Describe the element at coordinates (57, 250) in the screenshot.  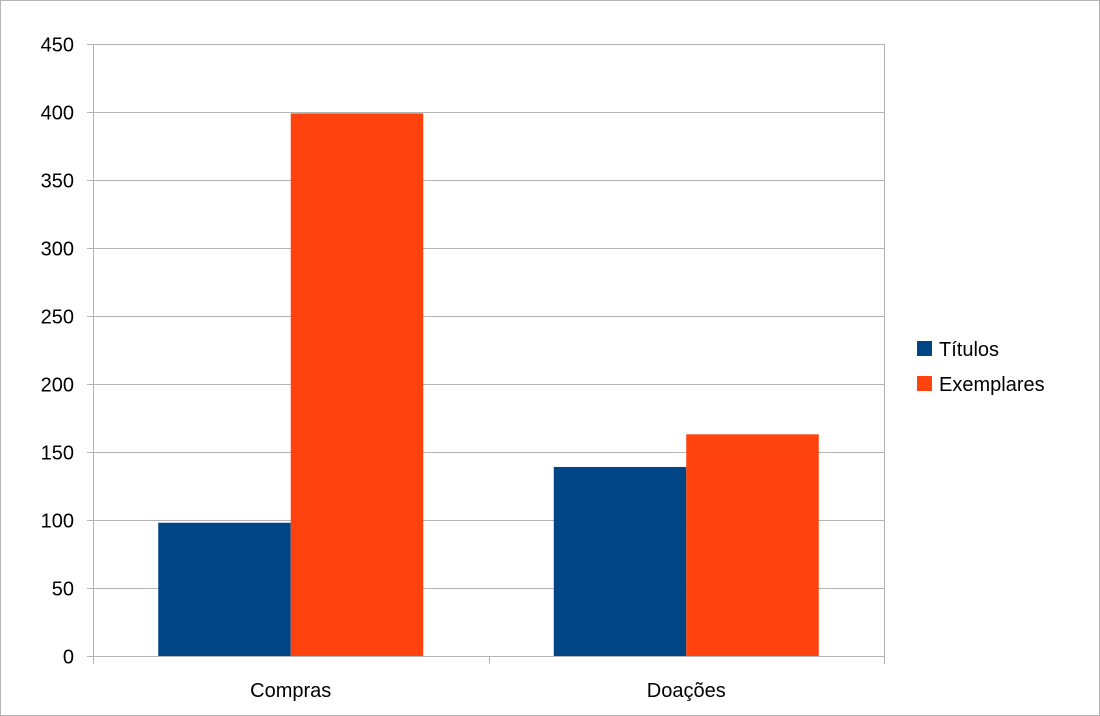
I see `y-tick-label: 300` at that location.